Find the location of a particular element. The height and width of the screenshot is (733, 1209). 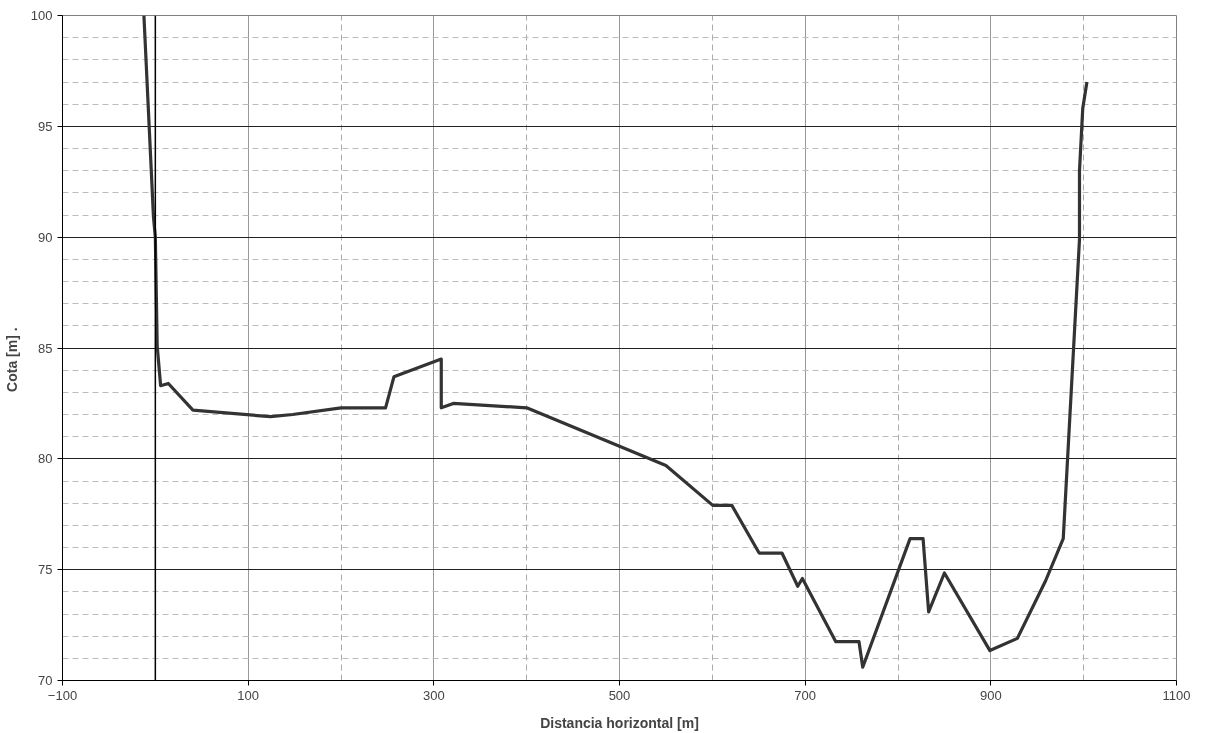

x-axis-title: Distancia horizontal [m] is located at coordinates (619, 722).